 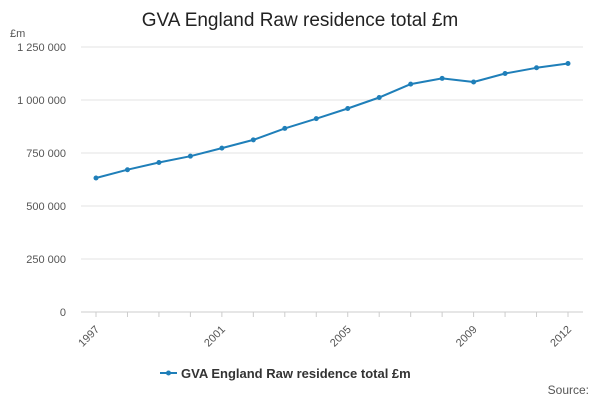 I want to click on legend: GVA England Raw residence total £m, so click(x=285, y=373).